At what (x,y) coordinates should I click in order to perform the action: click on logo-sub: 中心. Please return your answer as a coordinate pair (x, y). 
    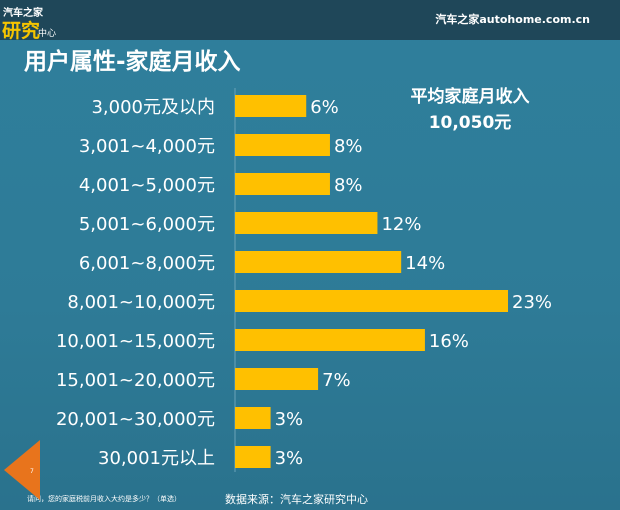
    Looking at the image, I should click on (47, 34).